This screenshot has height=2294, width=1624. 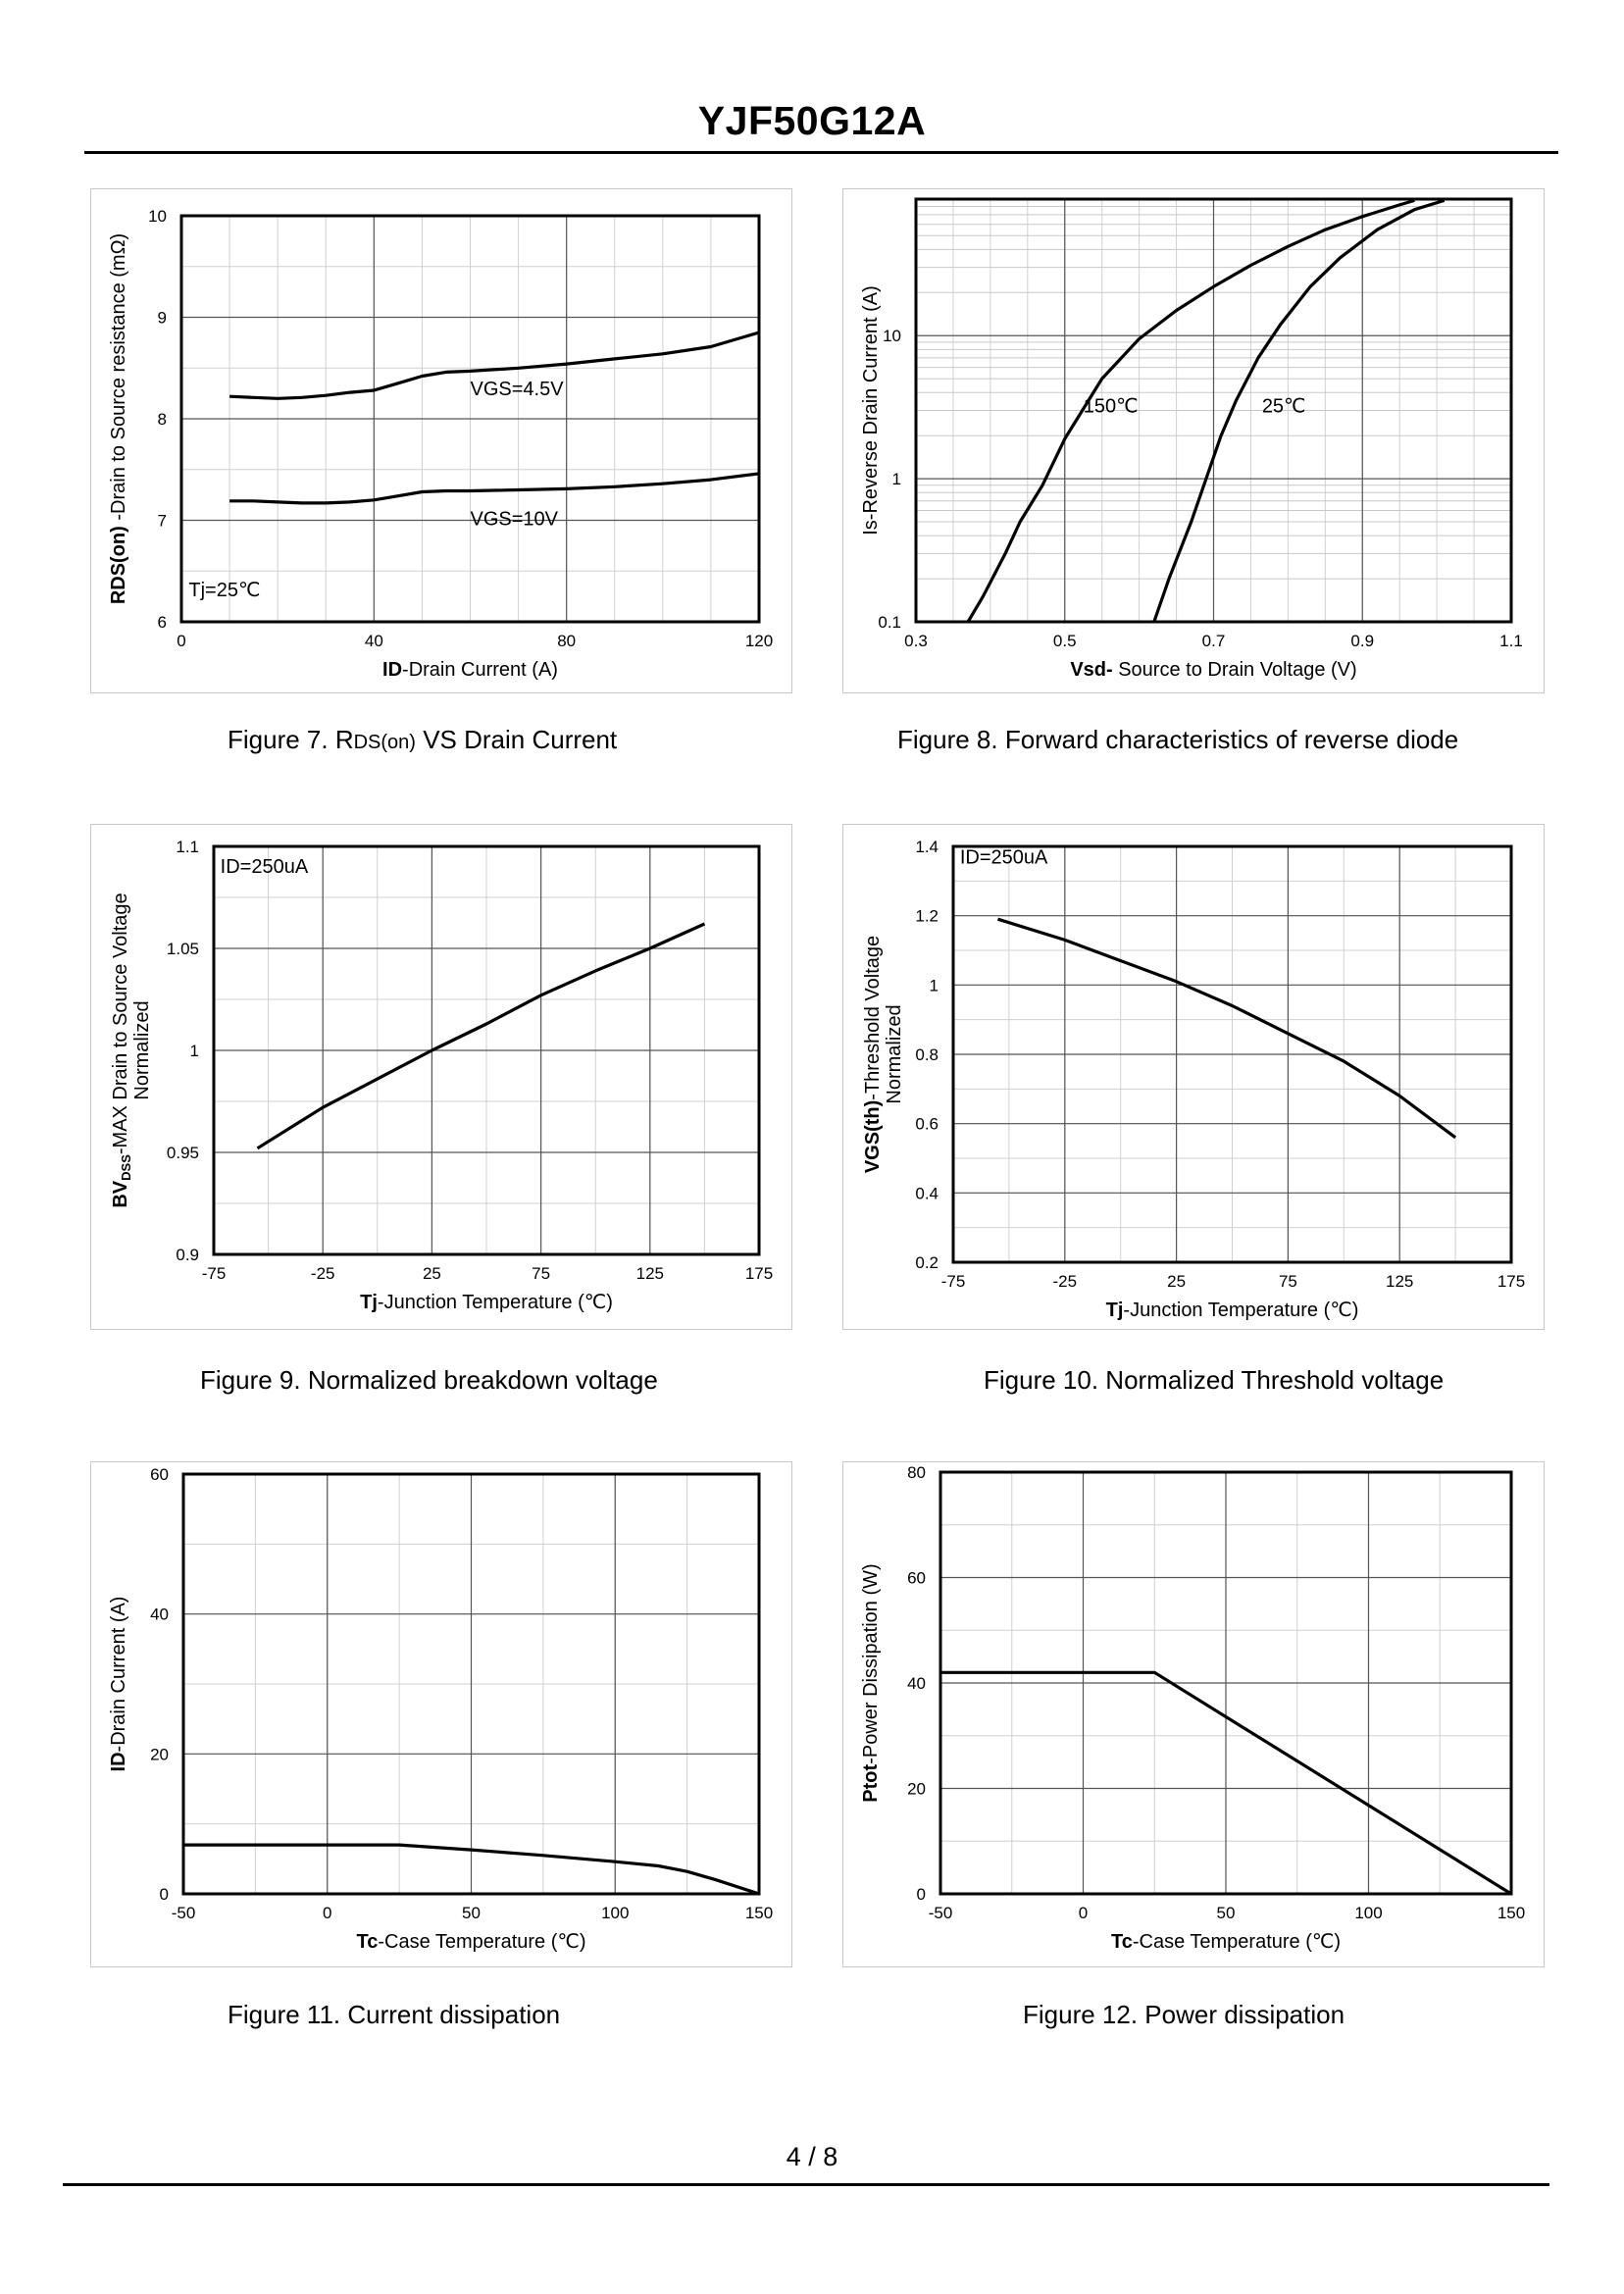 What do you see at coordinates (184, 1913) in the screenshot?
I see `fig11-x-tick-label: -50` at bounding box center [184, 1913].